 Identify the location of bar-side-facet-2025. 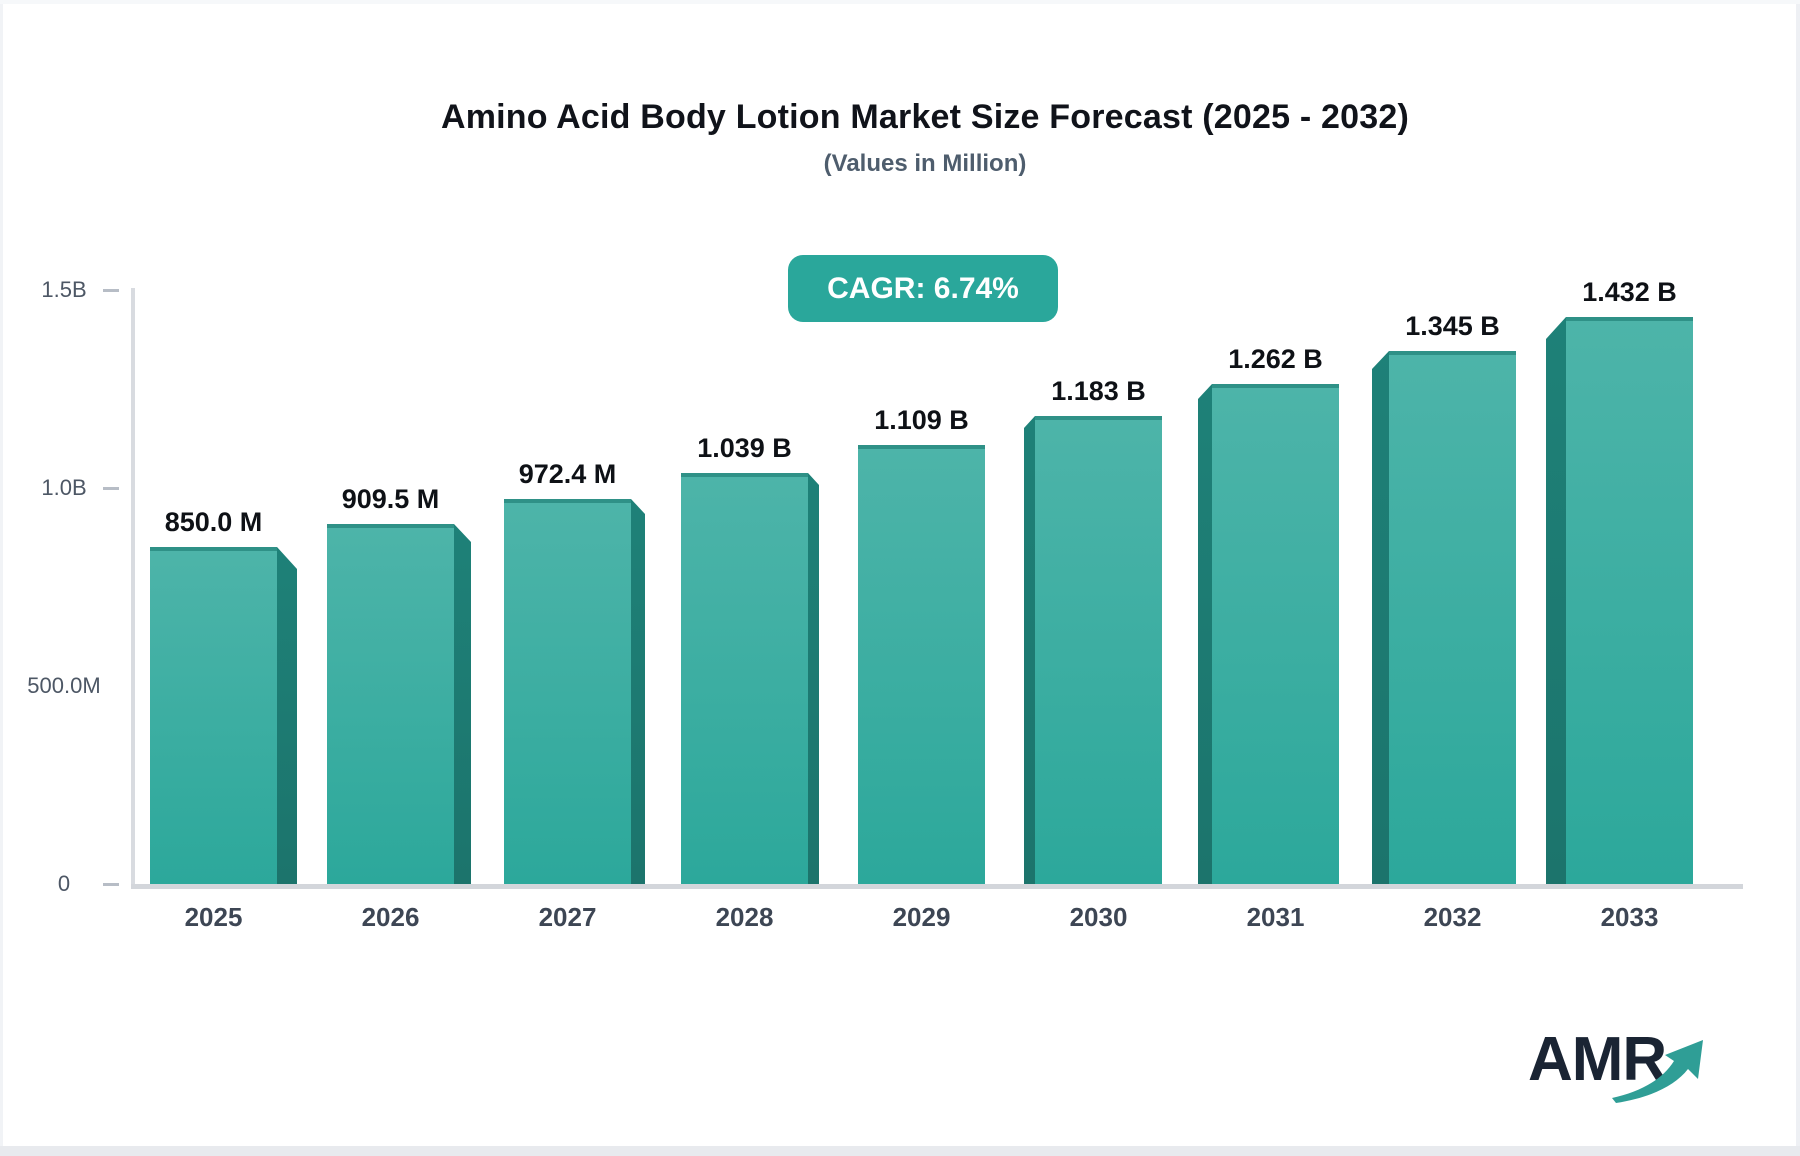
(287, 715).